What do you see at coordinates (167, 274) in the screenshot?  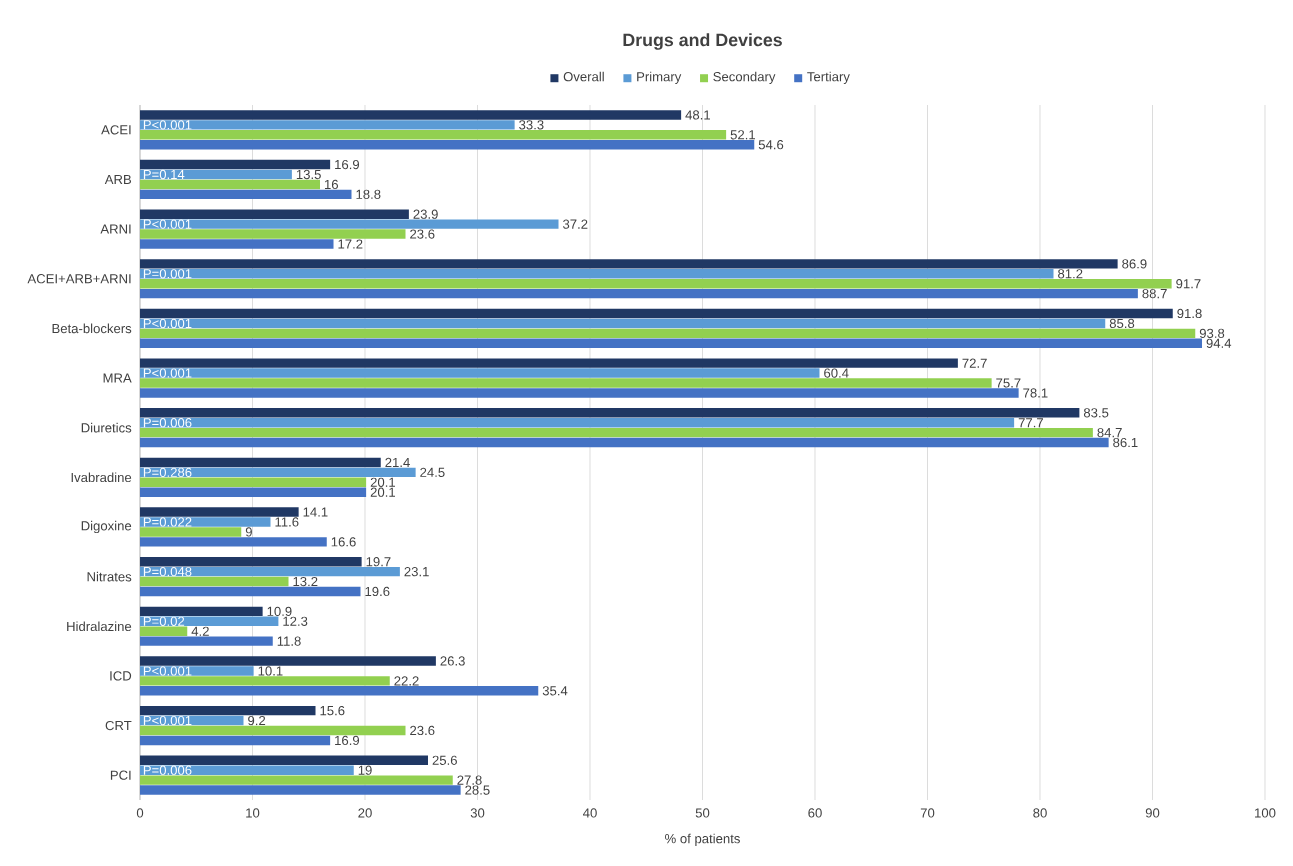 I see `annotation: P=0.001` at bounding box center [167, 274].